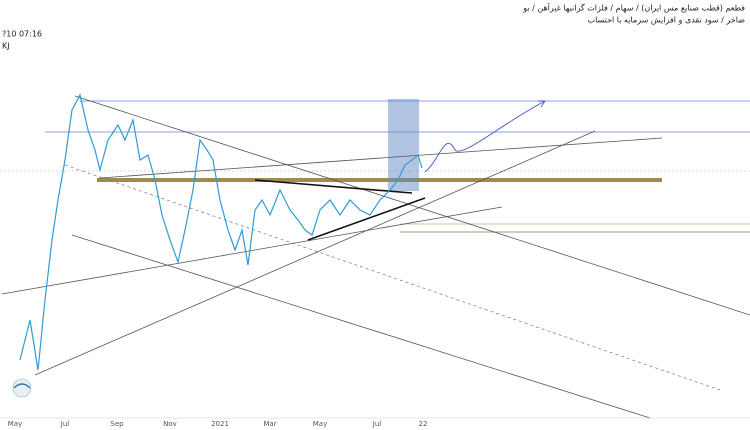 The width and height of the screenshot is (750, 430). I want to click on support-zone, so click(379, 180).